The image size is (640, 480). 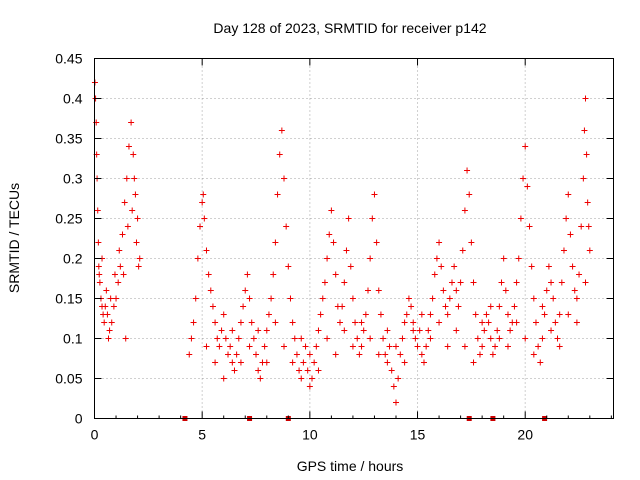 What do you see at coordinates (79, 419) in the screenshot?
I see `y-tick-label: 0` at bounding box center [79, 419].